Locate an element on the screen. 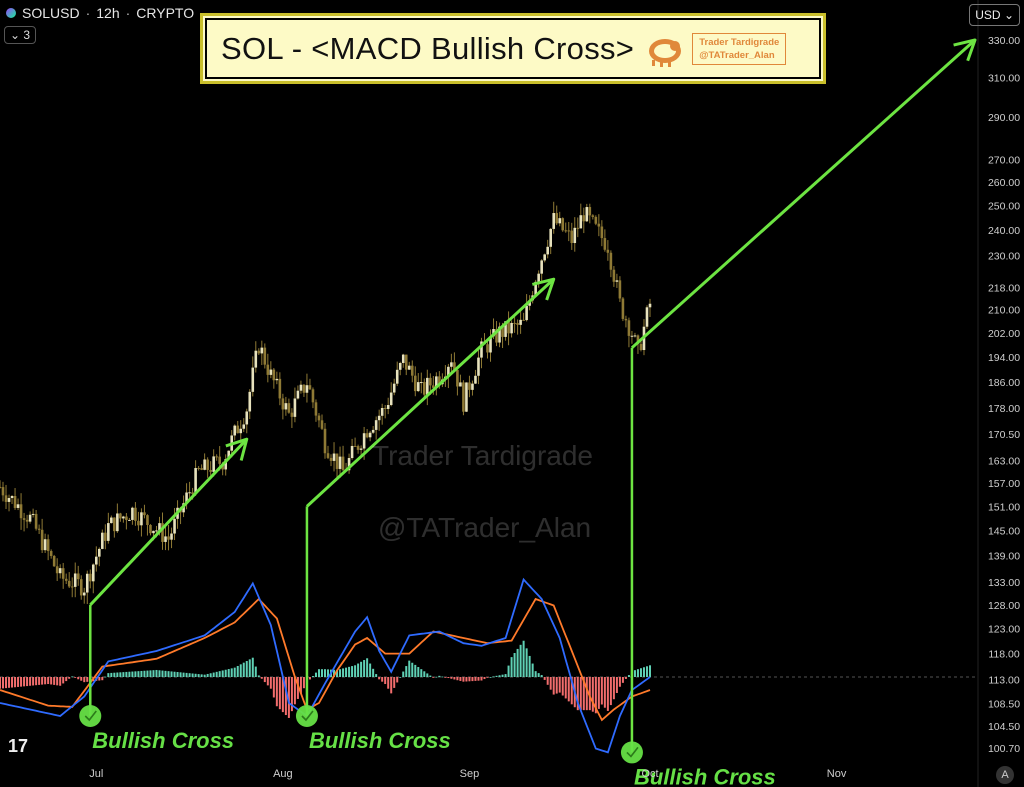  exchange-label: CRYPTO is located at coordinates (165, 13).